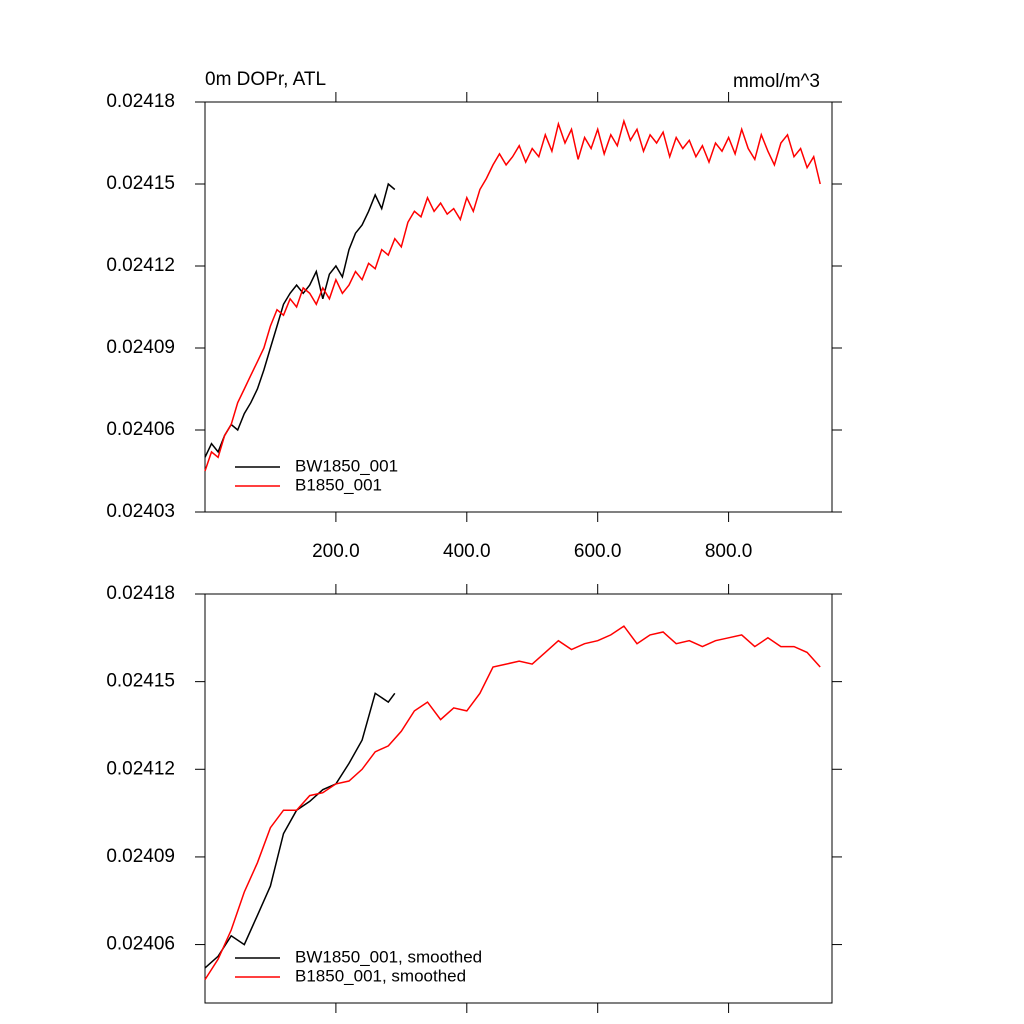 This screenshot has height=1024, width=1024. Describe the element at coordinates (336, 551) in the screenshot. I see `x-tick-label: 200.0` at that location.